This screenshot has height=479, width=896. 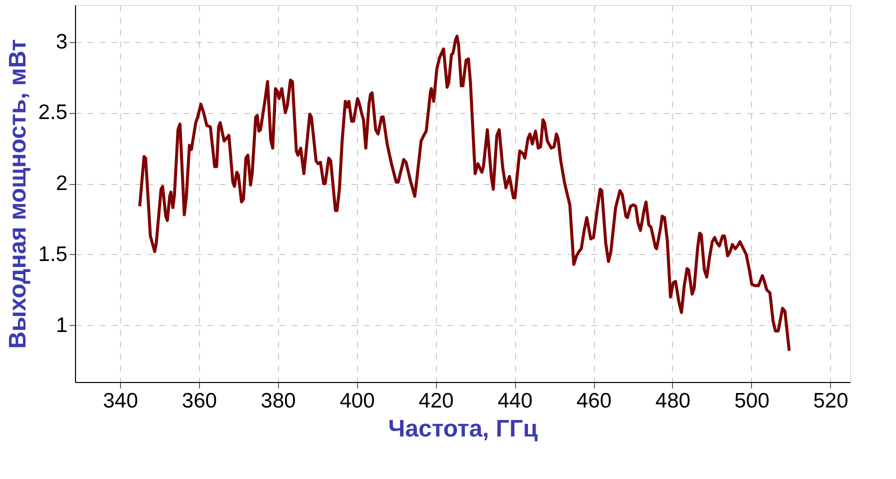 I want to click on y-tick-label: 2.5, so click(x=53, y=112).